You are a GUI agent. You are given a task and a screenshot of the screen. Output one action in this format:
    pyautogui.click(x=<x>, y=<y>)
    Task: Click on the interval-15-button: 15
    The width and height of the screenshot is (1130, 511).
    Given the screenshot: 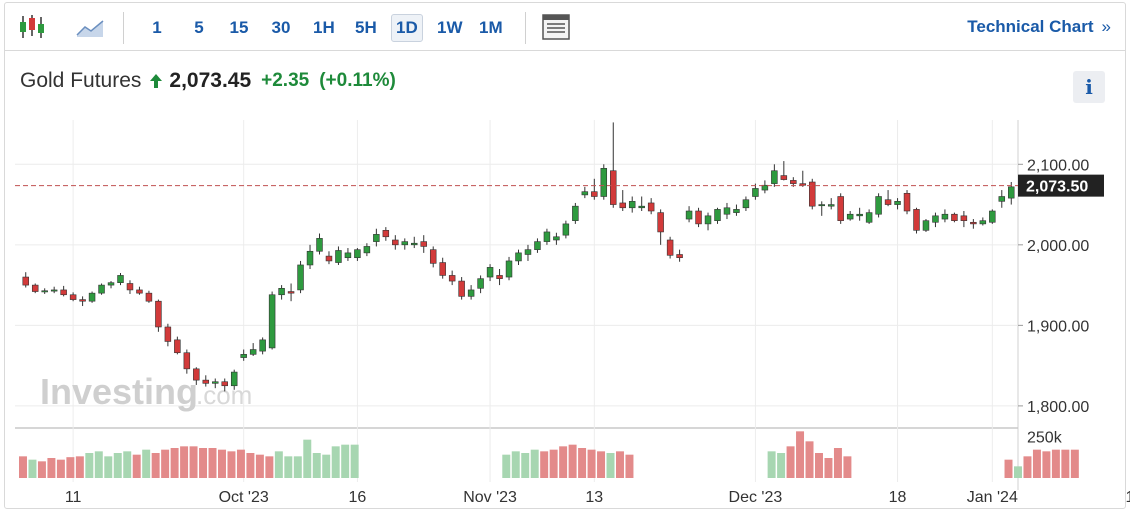 What is the action you would take?
    pyautogui.click(x=239, y=27)
    